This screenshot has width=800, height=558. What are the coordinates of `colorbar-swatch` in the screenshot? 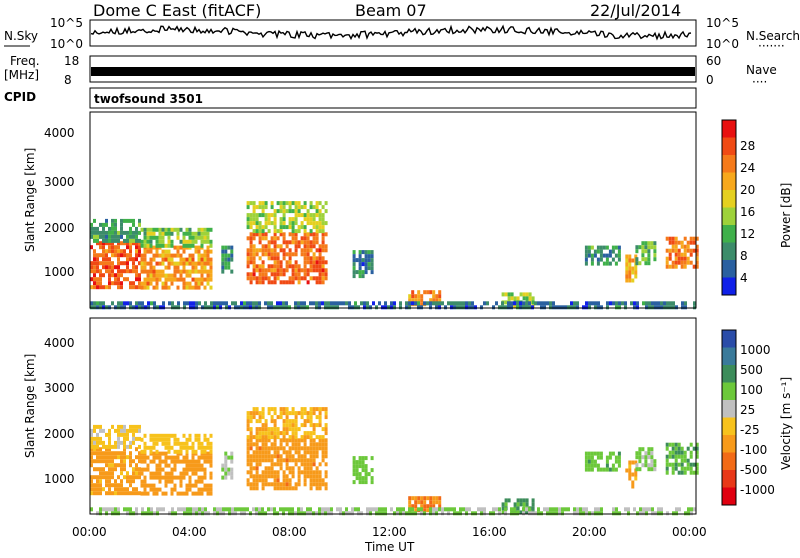 It's located at (729, 286).